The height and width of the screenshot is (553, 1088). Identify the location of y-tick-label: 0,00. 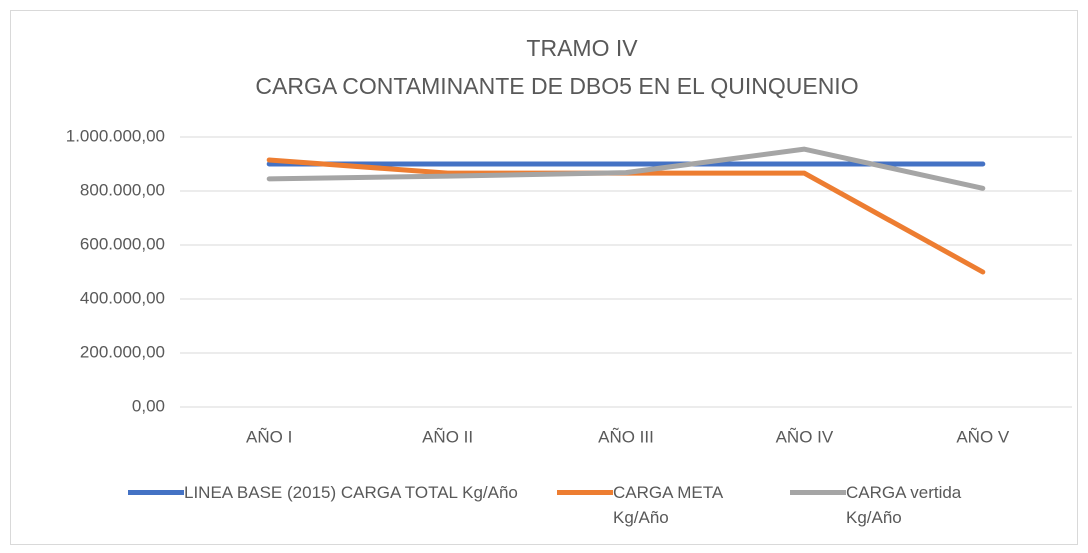
(148, 405).